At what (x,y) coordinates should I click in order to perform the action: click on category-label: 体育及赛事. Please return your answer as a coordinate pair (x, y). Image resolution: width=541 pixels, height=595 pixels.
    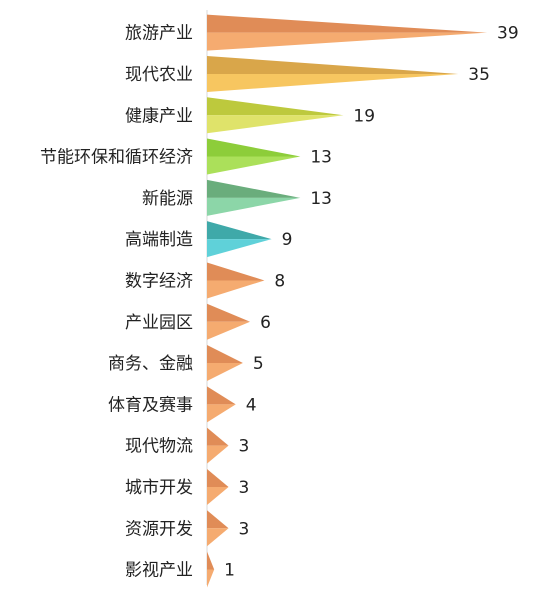
    Looking at the image, I should click on (150, 404).